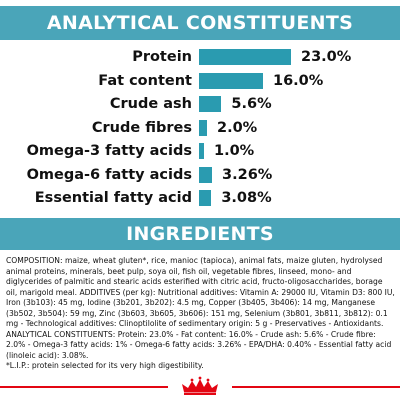 This screenshot has height=400, width=400. I want to click on constituent-label: Omega-3 fatty acids, so click(109, 151).